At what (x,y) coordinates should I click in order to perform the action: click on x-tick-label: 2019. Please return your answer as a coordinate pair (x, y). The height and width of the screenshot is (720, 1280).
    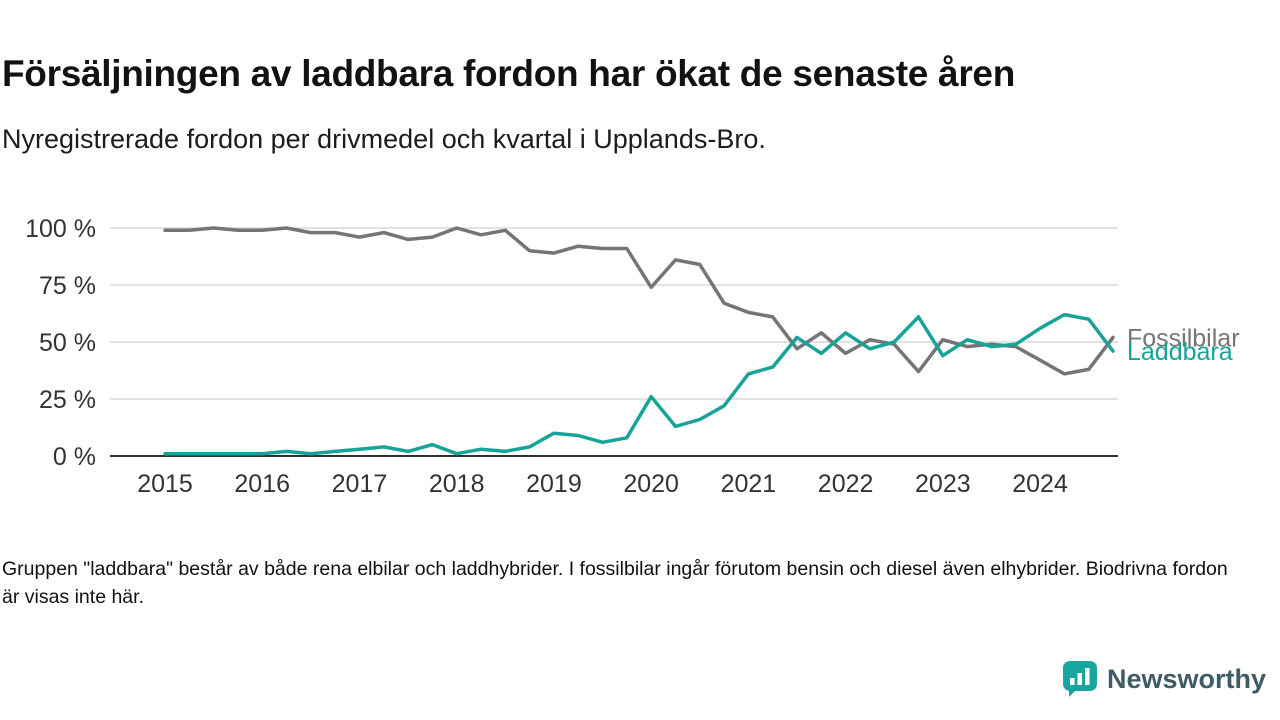
    Looking at the image, I should click on (554, 484).